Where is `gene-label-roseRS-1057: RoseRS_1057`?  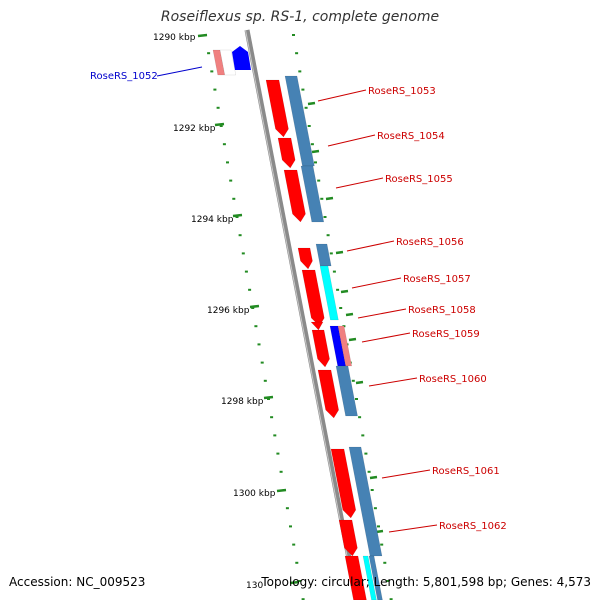 gene-label-roseRS-1057: RoseRS_1057 is located at coordinates (437, 279).